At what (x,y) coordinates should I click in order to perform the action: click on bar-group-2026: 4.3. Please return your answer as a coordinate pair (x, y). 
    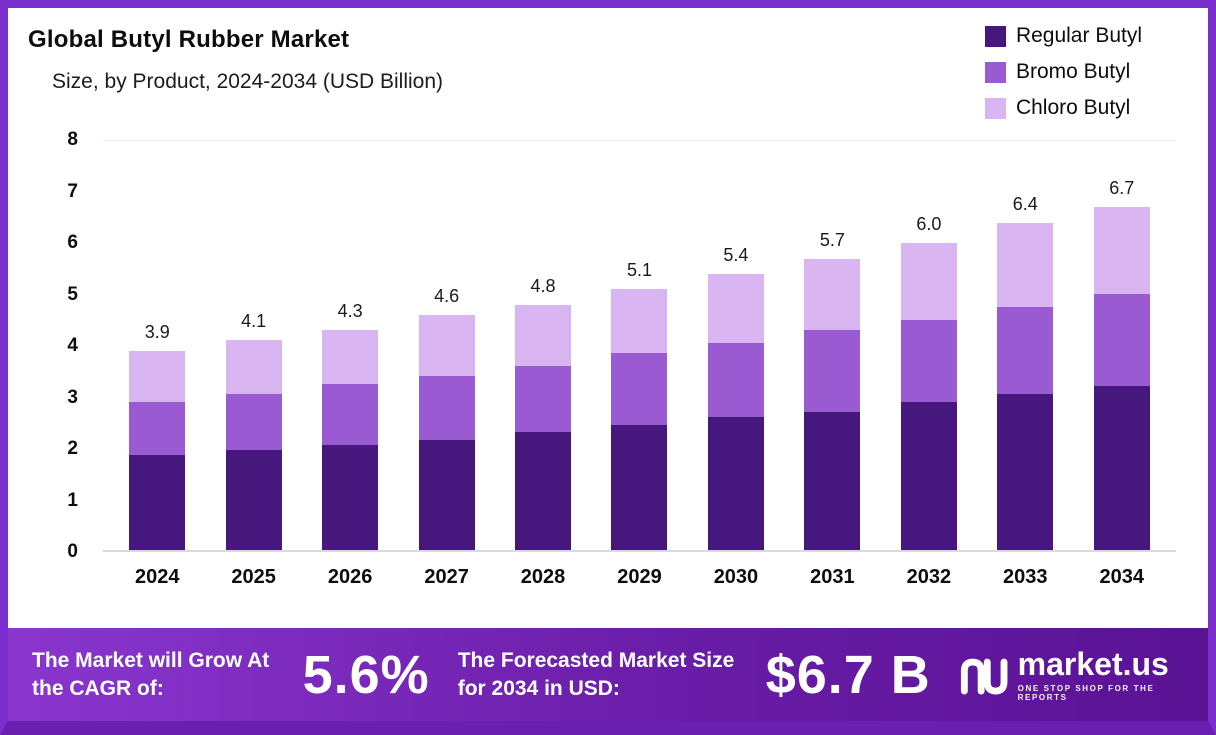
    Looking at the image, I should click on (350, 345).